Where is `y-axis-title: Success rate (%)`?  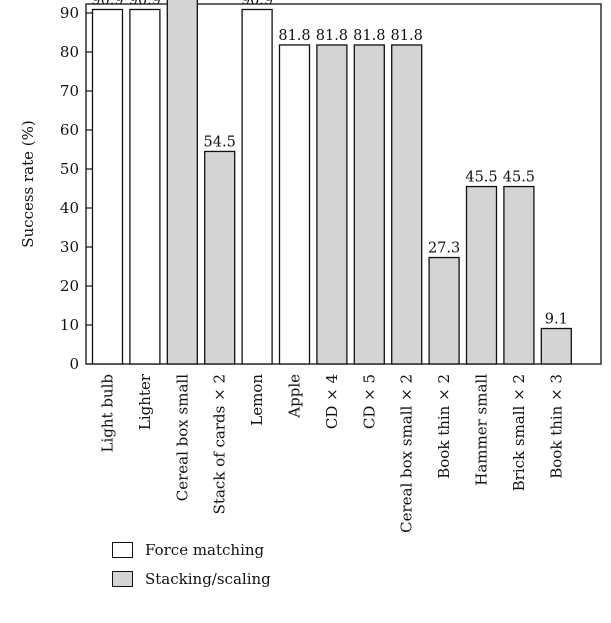
y-axis-title: Success rate (%) is located at coordinates (28, 184).